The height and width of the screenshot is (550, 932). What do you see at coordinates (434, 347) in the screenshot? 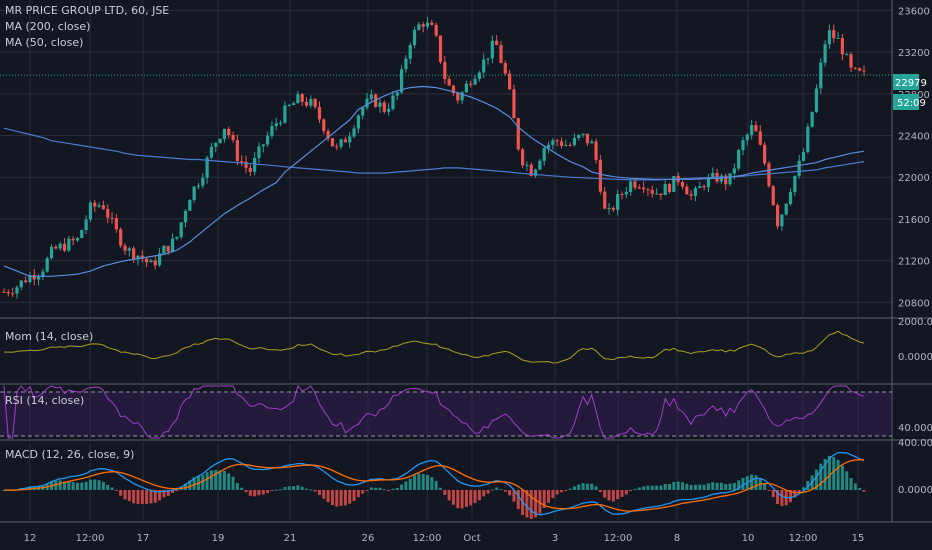
I see `momentum-line` at bounding box center [434, 347].